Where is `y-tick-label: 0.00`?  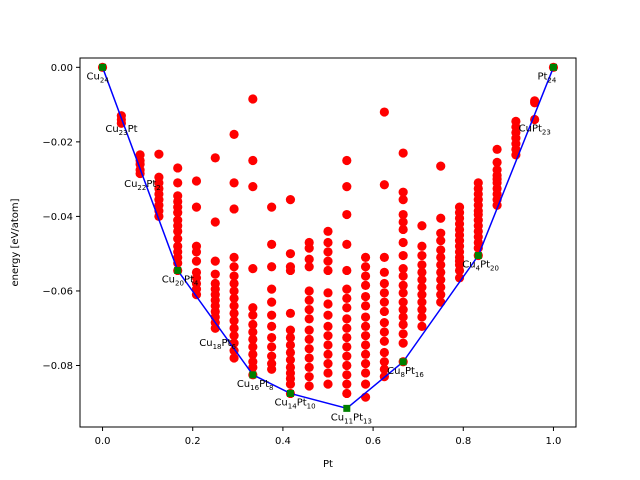
y-tick-label: 0.00 is located at coordinates (62, 68).